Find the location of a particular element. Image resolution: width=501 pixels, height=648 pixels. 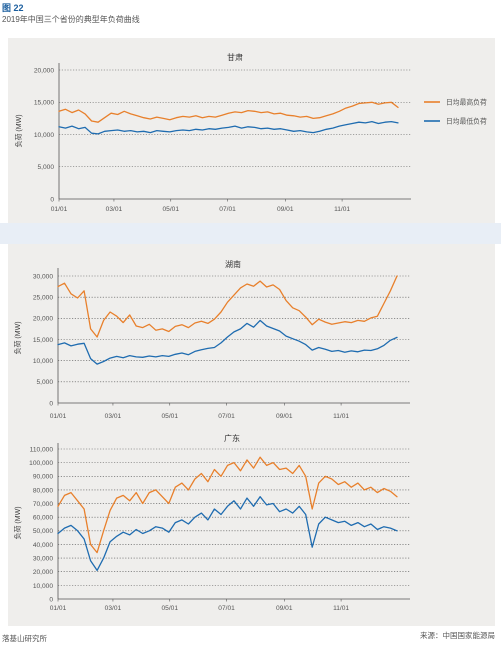

y-tick-label: 90,000 is located at coordinates (43, 477).